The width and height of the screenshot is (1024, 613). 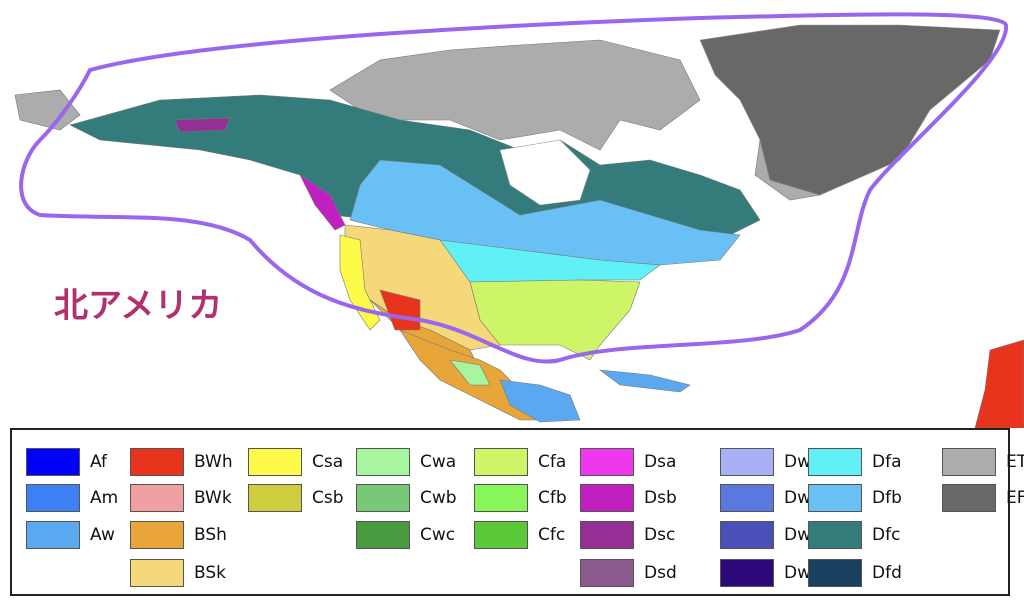 I want to click on legend-item: Dsb, so click(x=628, y=498).